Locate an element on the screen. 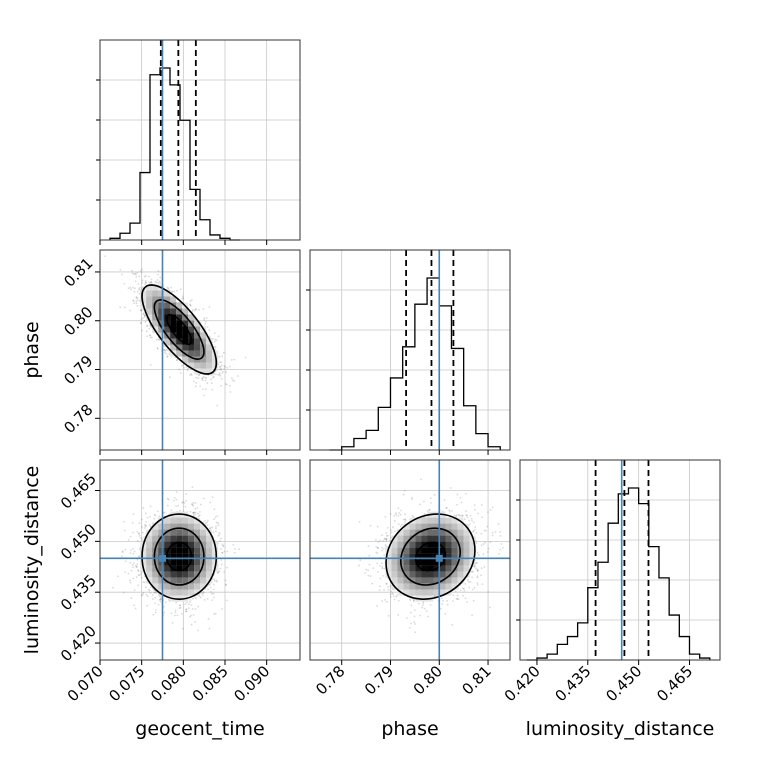 This screenshot has height=760, width=760. panel-luminosity_distance-hist: 0.420 0.435 0.450 0.465 is located at coordinates (611, 582).